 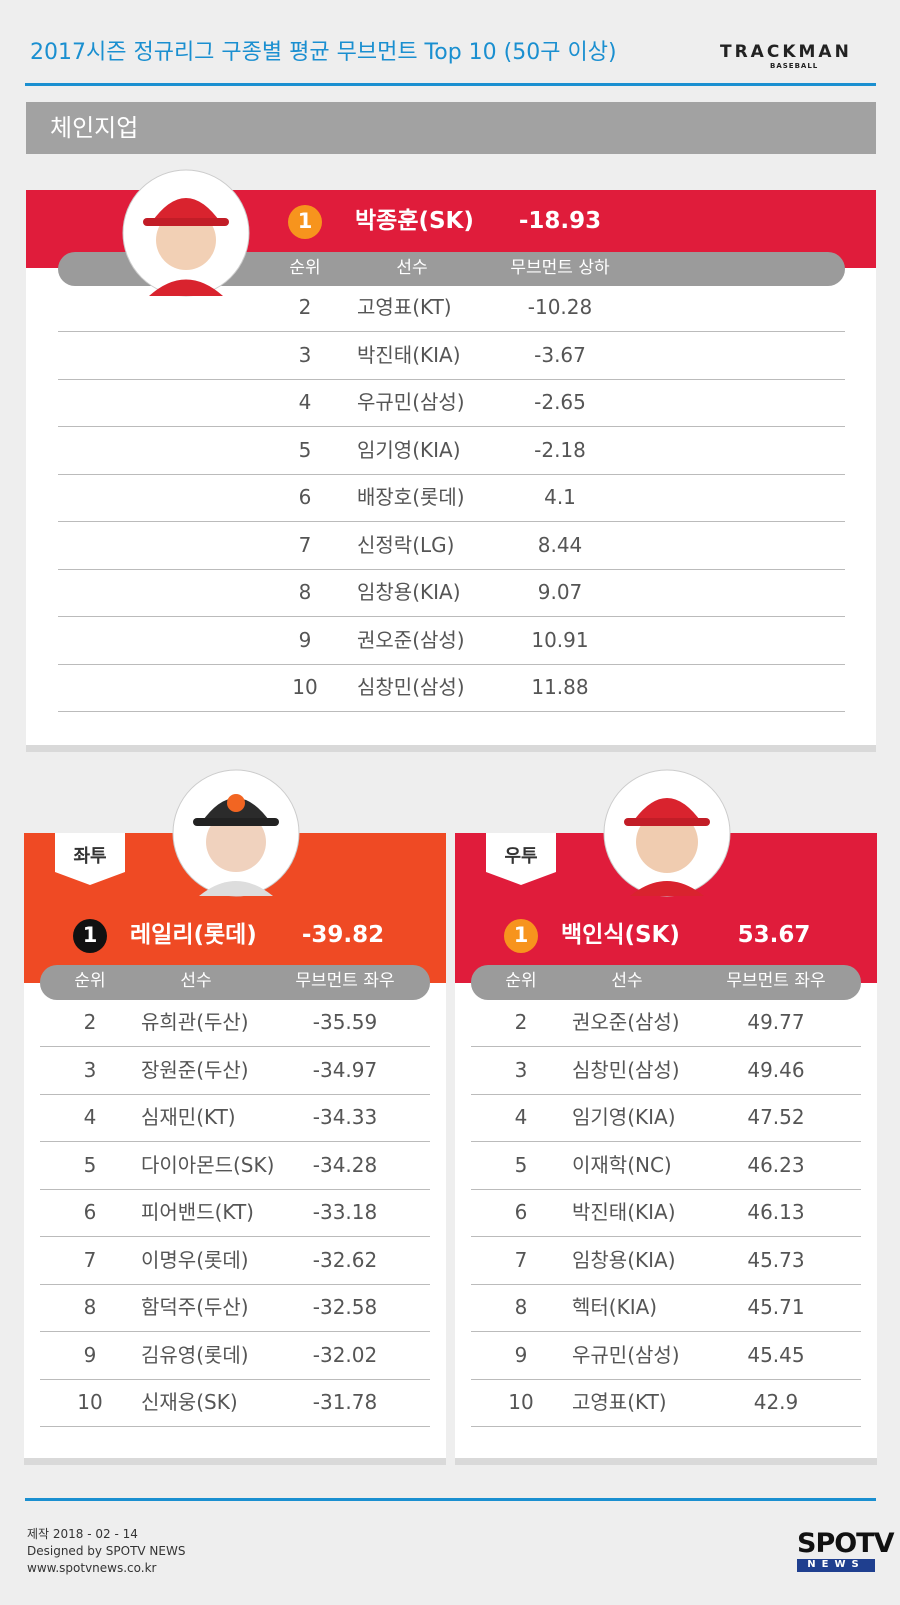 What do you see at coordinates (345, 1022) in the screenshot?
I see `value: -35.59` at bounding box center [345, 1022].